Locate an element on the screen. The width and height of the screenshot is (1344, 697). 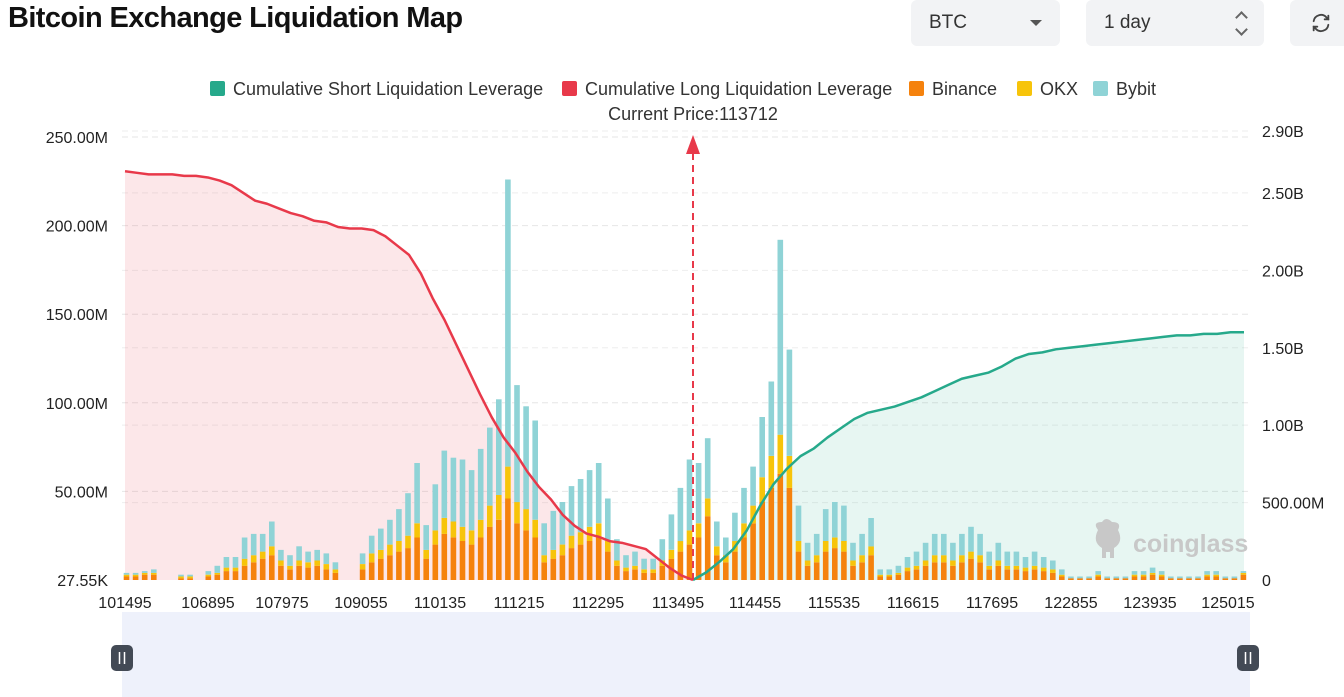
refresh-button is located at coordinates (1317, 23).